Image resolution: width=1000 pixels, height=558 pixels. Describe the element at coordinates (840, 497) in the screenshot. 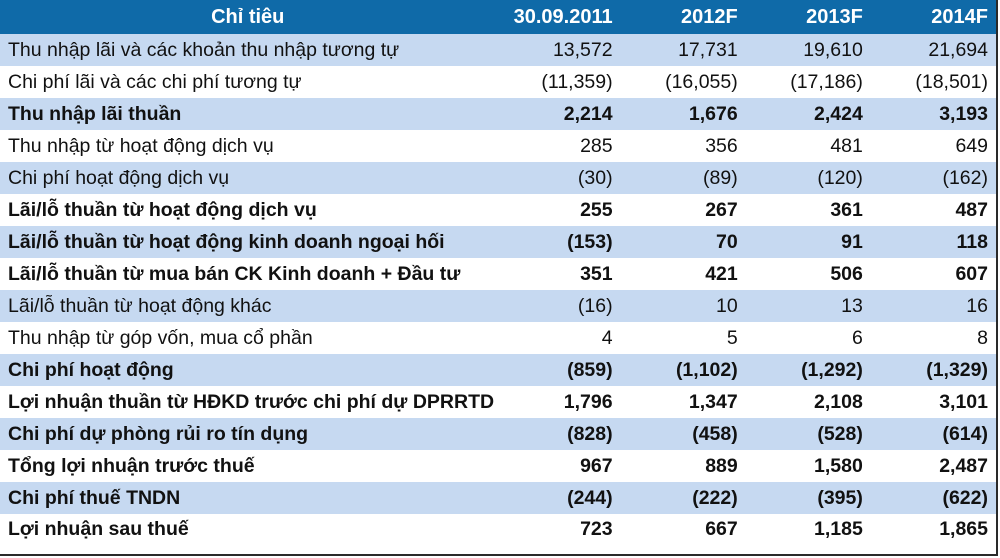

I see `cell-2013f: (395)` at that location.